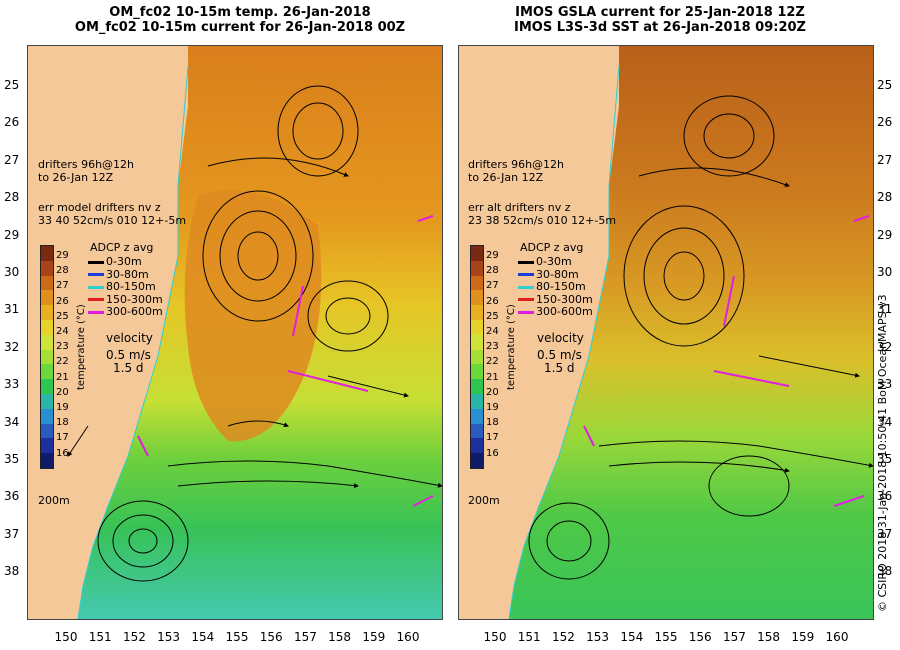  Describe the element at coordinates (305, 637) in the screenshot. I see `left-lon-tick-157: 157` at that location.